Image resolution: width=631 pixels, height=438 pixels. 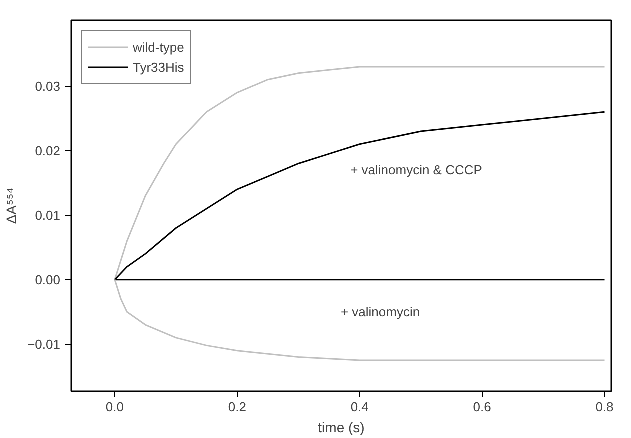 I want to click on annotation: + valinomycin & CCCP, so click(x=416, y=170).